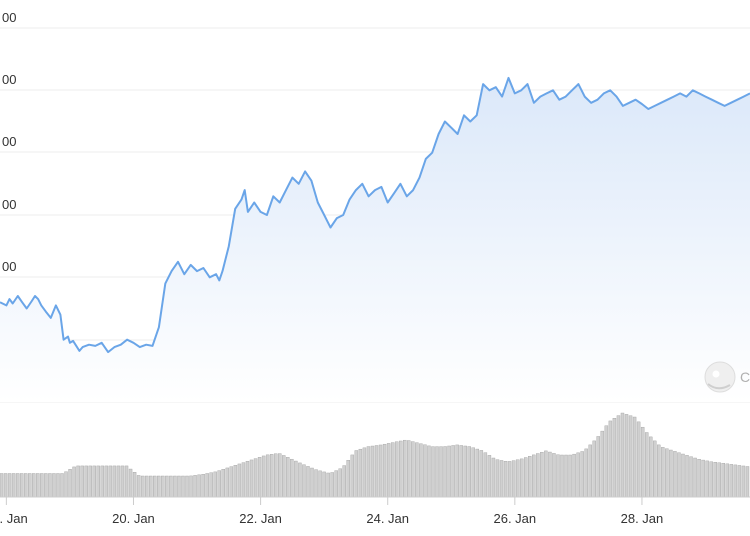 The height and width of the screenshot is (536, 750). Describe the element at coordinates (260, 518) in the screenshot. I see `x-tick-label: 22. Jan` at that location.